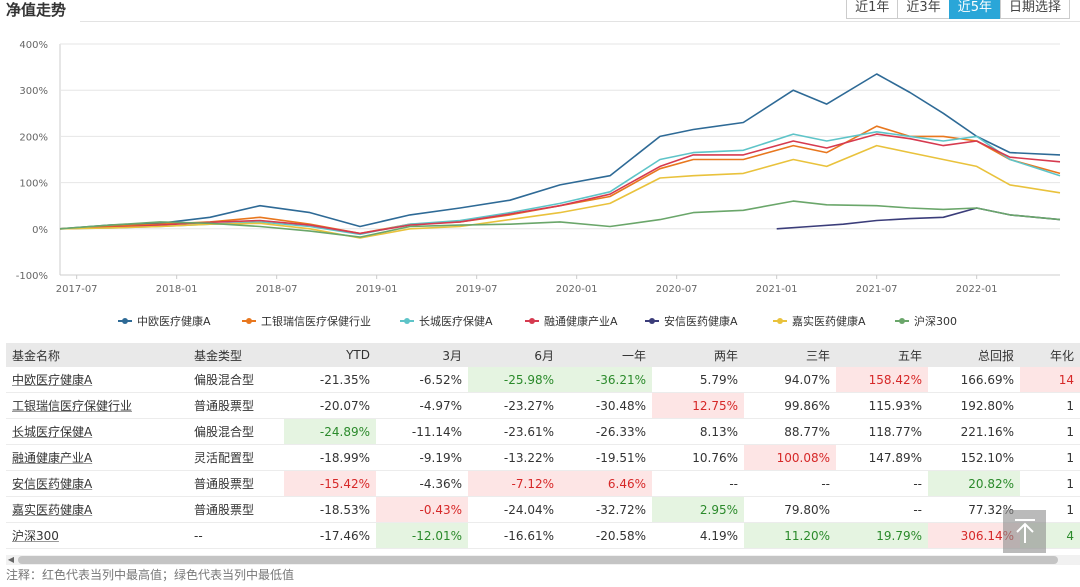 The width and height of the screenshot is (1080, 587). Describe the element at coordinates (422, 355) in the screenshot. I see `column-header: 3月` at that location.